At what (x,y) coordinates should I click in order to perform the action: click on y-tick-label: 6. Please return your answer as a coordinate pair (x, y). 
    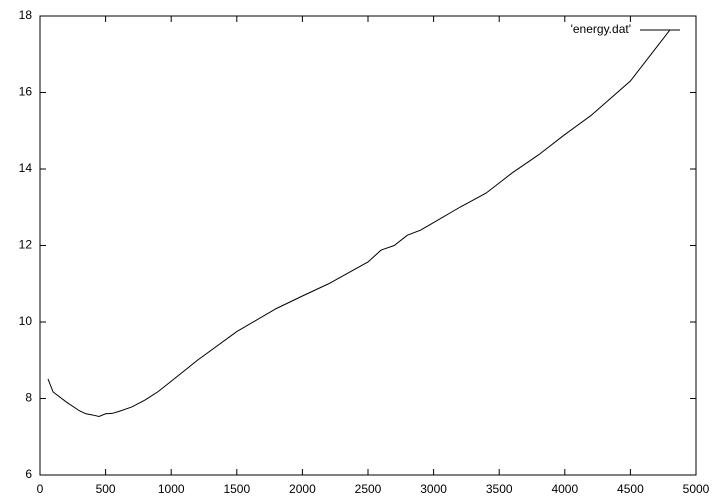
    Looking at the image, I should click on (28, 474).